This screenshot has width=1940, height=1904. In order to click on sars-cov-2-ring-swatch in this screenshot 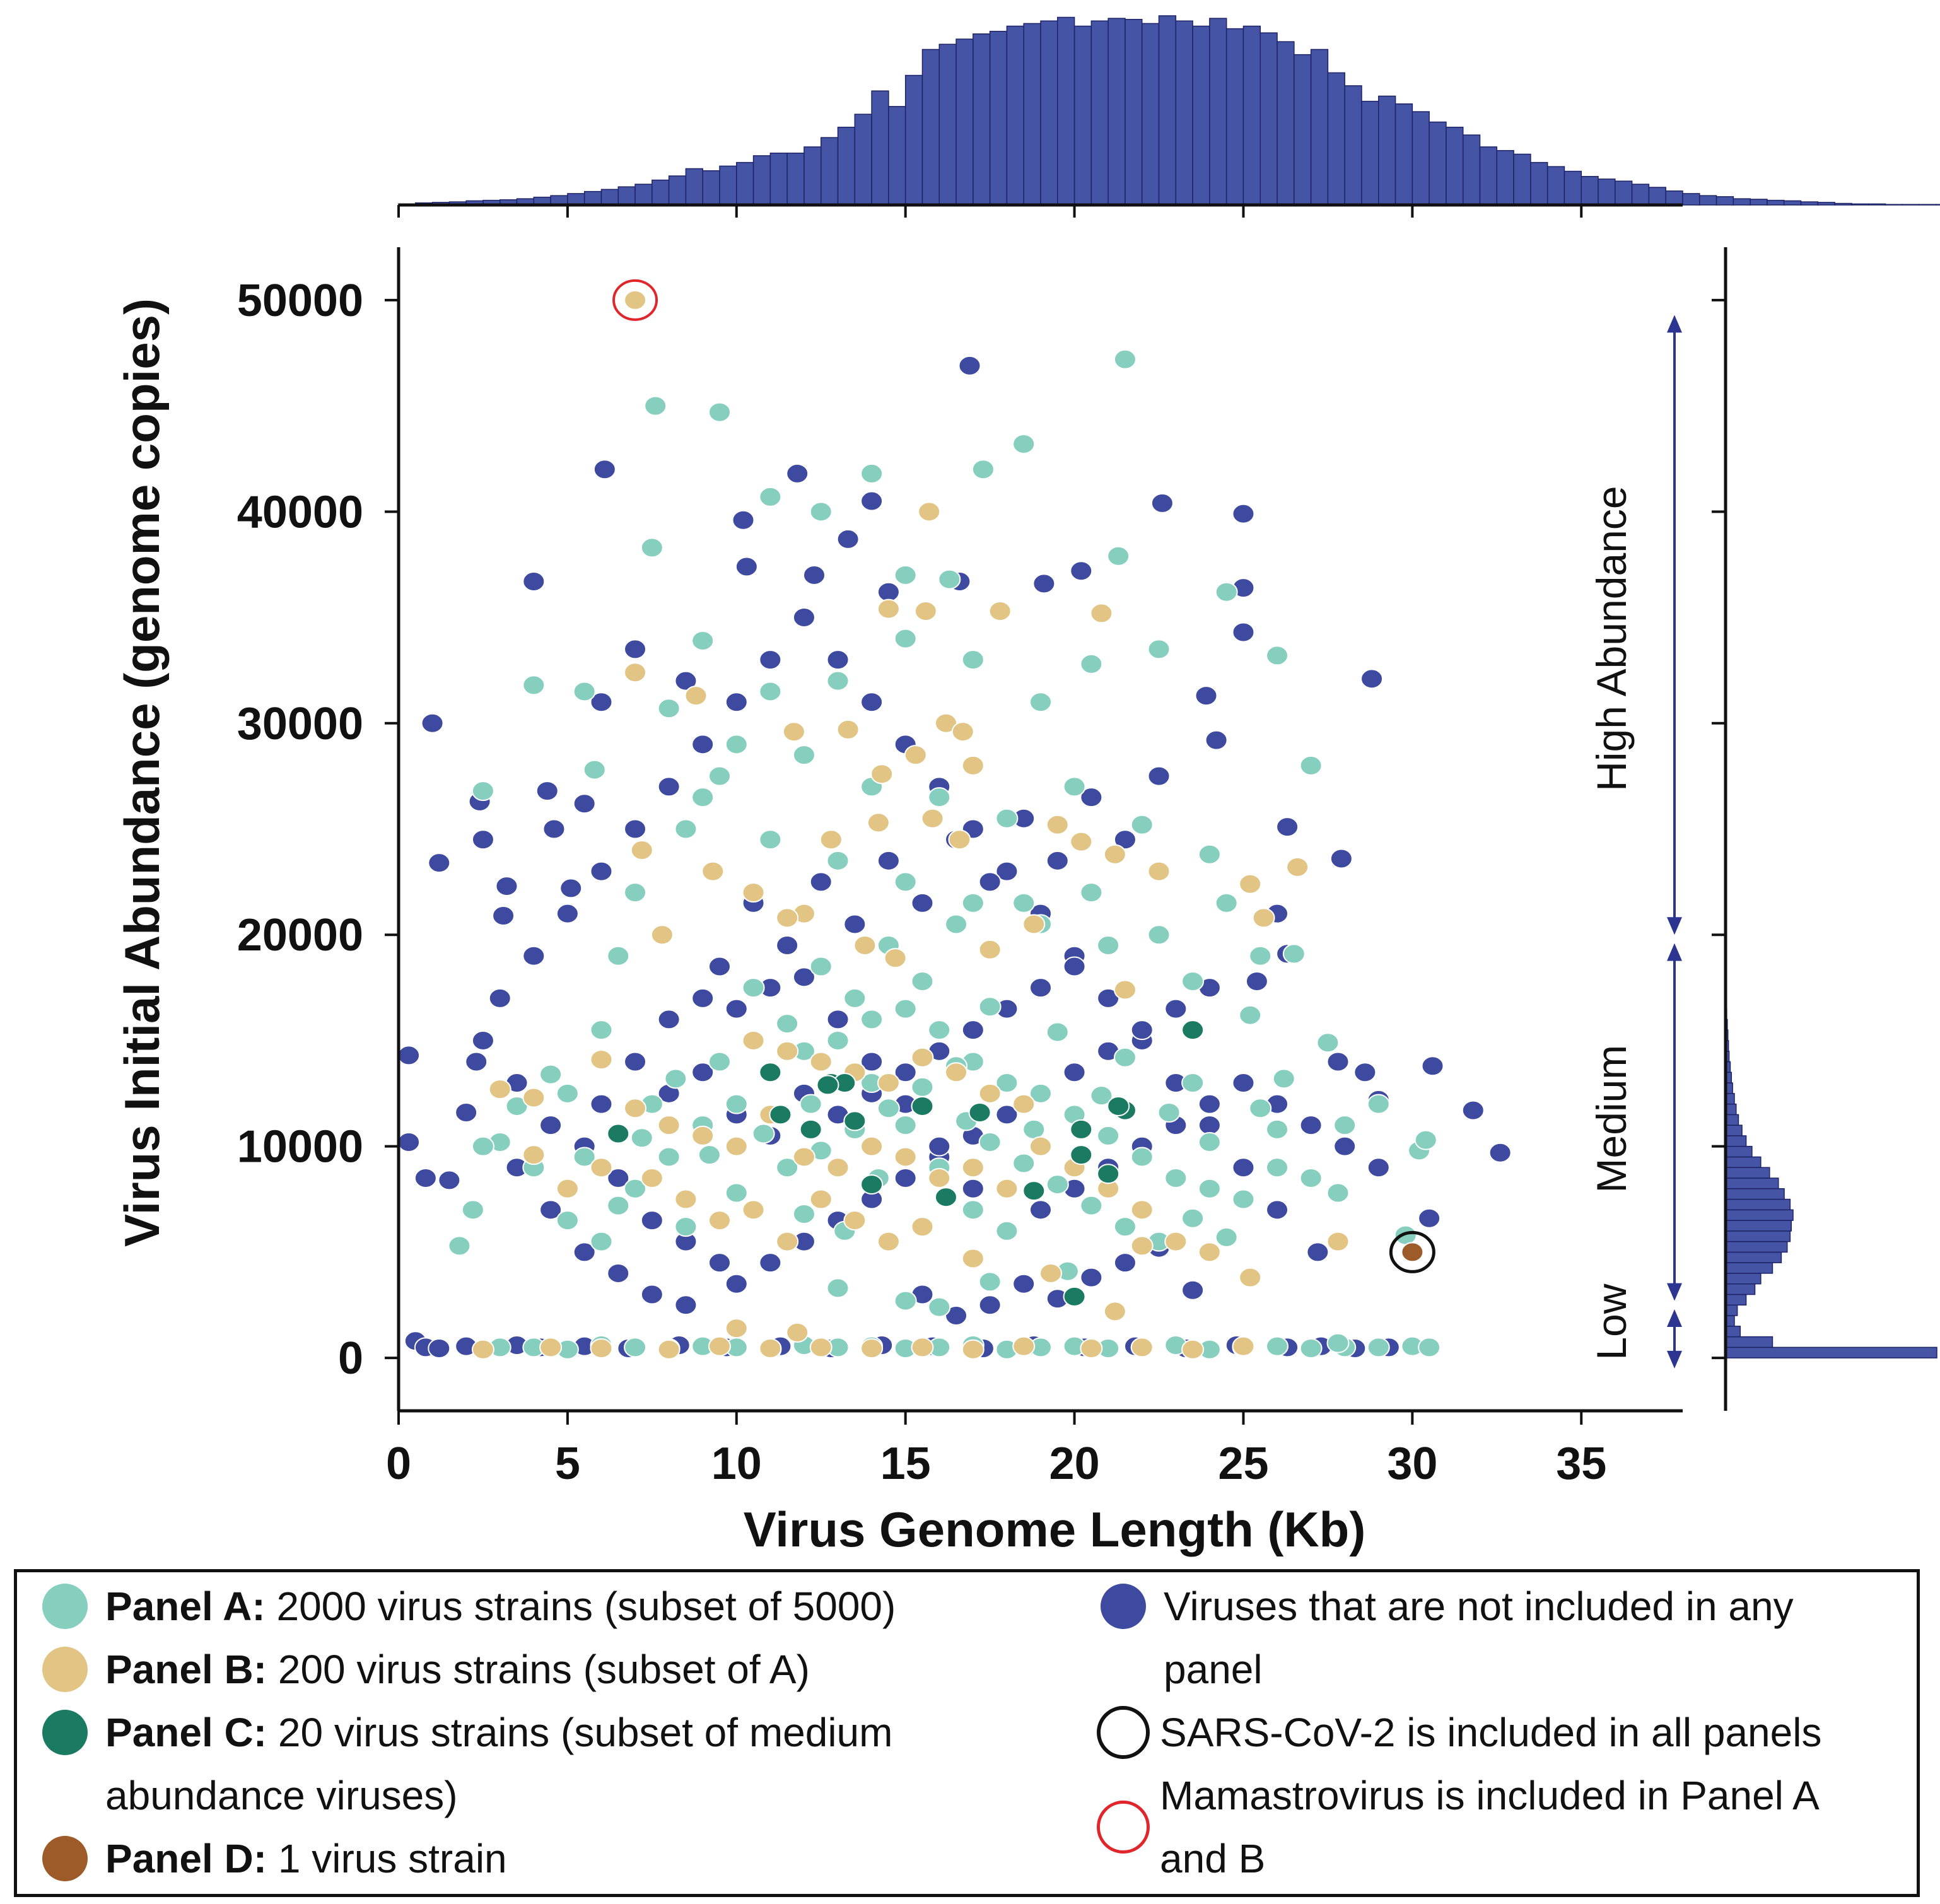, I will do `click(1123, 1732)`.